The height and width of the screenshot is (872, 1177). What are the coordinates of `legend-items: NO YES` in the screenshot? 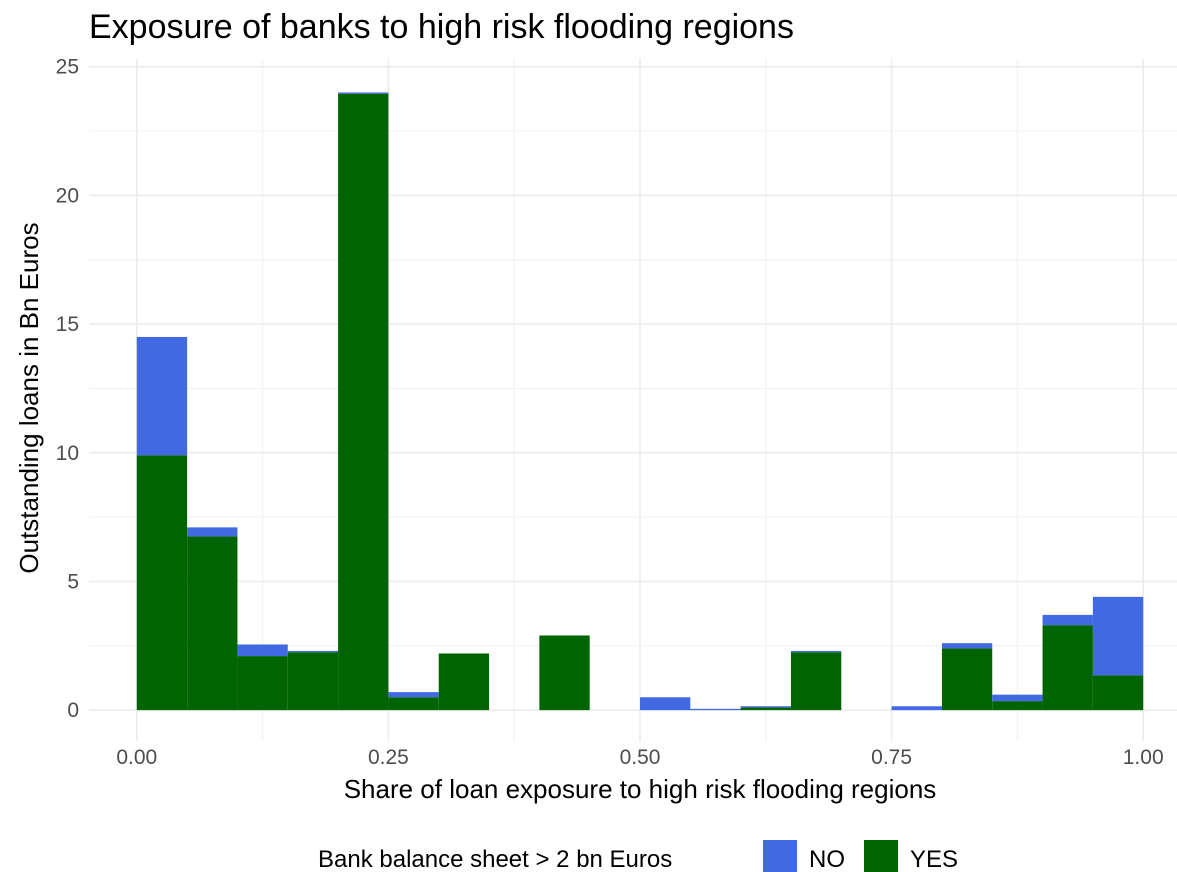 It's located at (860, 856).